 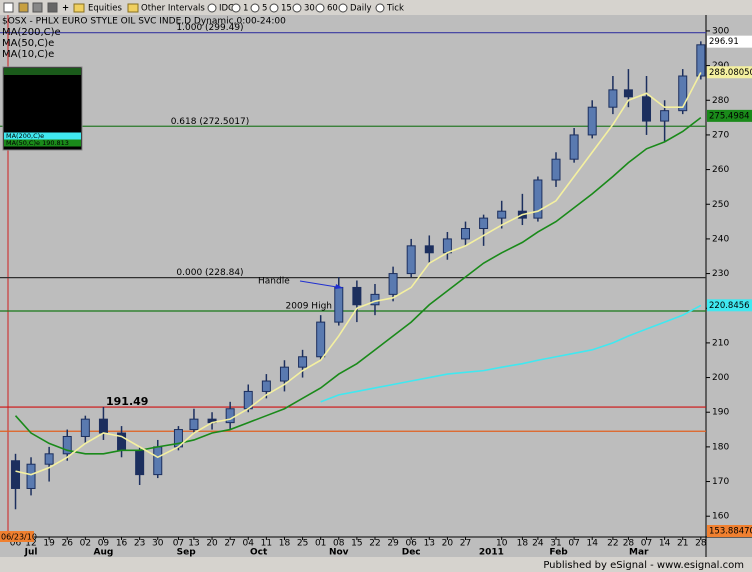 I want to click on footer: Published by eSignal - www.esignal.com, so click(x=643, y=565).